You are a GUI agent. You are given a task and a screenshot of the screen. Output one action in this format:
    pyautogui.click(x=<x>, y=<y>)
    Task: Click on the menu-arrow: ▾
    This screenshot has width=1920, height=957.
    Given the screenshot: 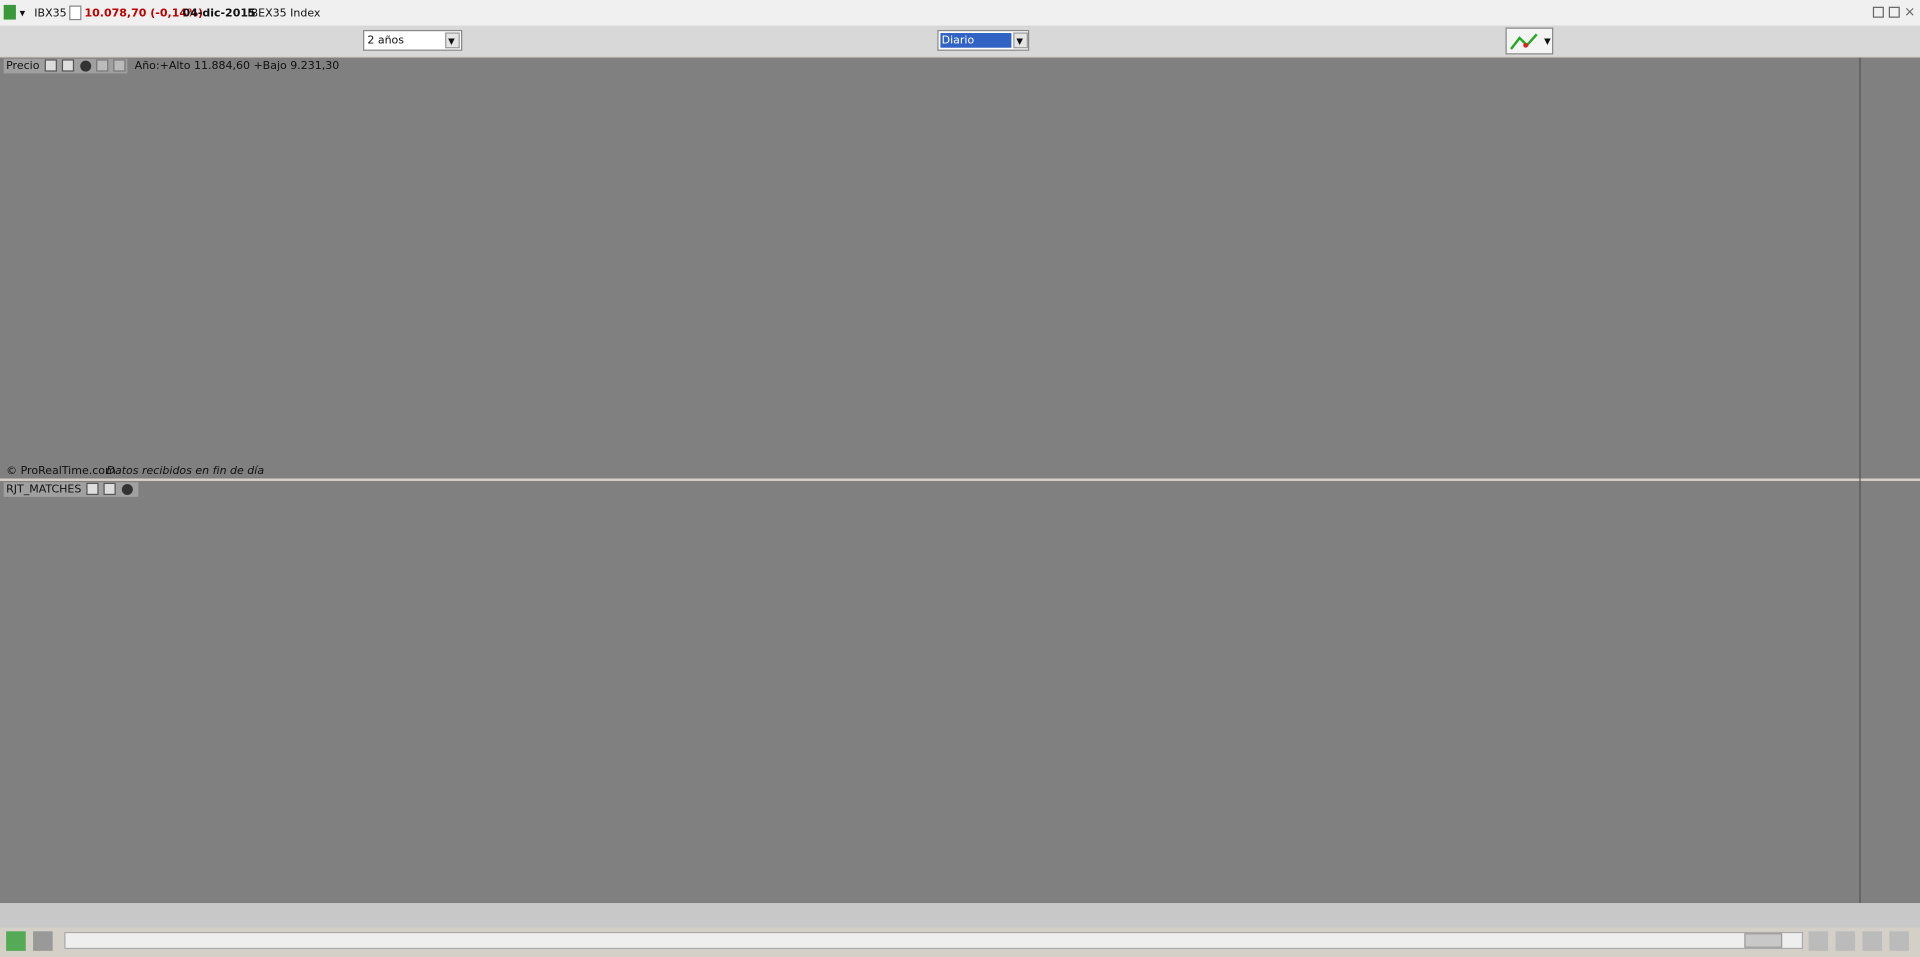 What is the action you would take?
    pyautogui.click(x=23, y=12)
    